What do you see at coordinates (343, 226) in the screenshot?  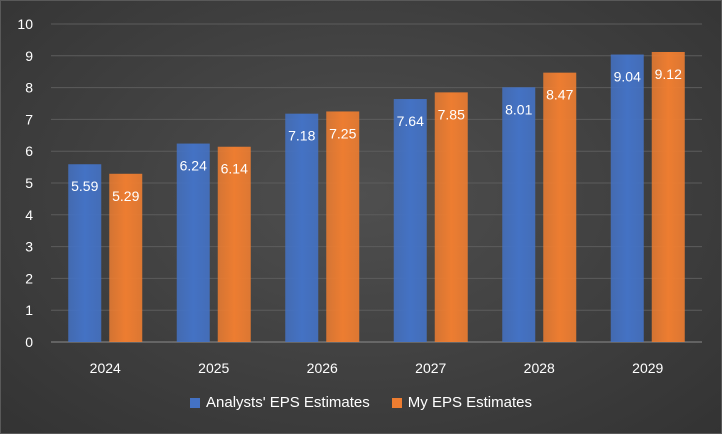 I see `bar-mine-2026` at bounding box center [343, 226].